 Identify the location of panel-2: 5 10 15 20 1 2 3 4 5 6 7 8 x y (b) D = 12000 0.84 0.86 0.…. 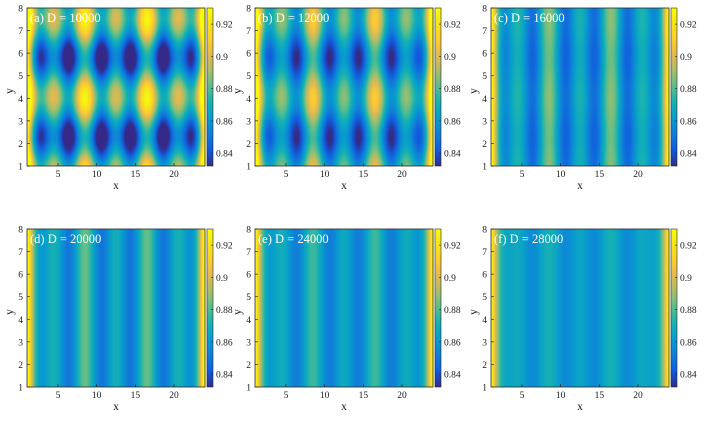
(346, 99).